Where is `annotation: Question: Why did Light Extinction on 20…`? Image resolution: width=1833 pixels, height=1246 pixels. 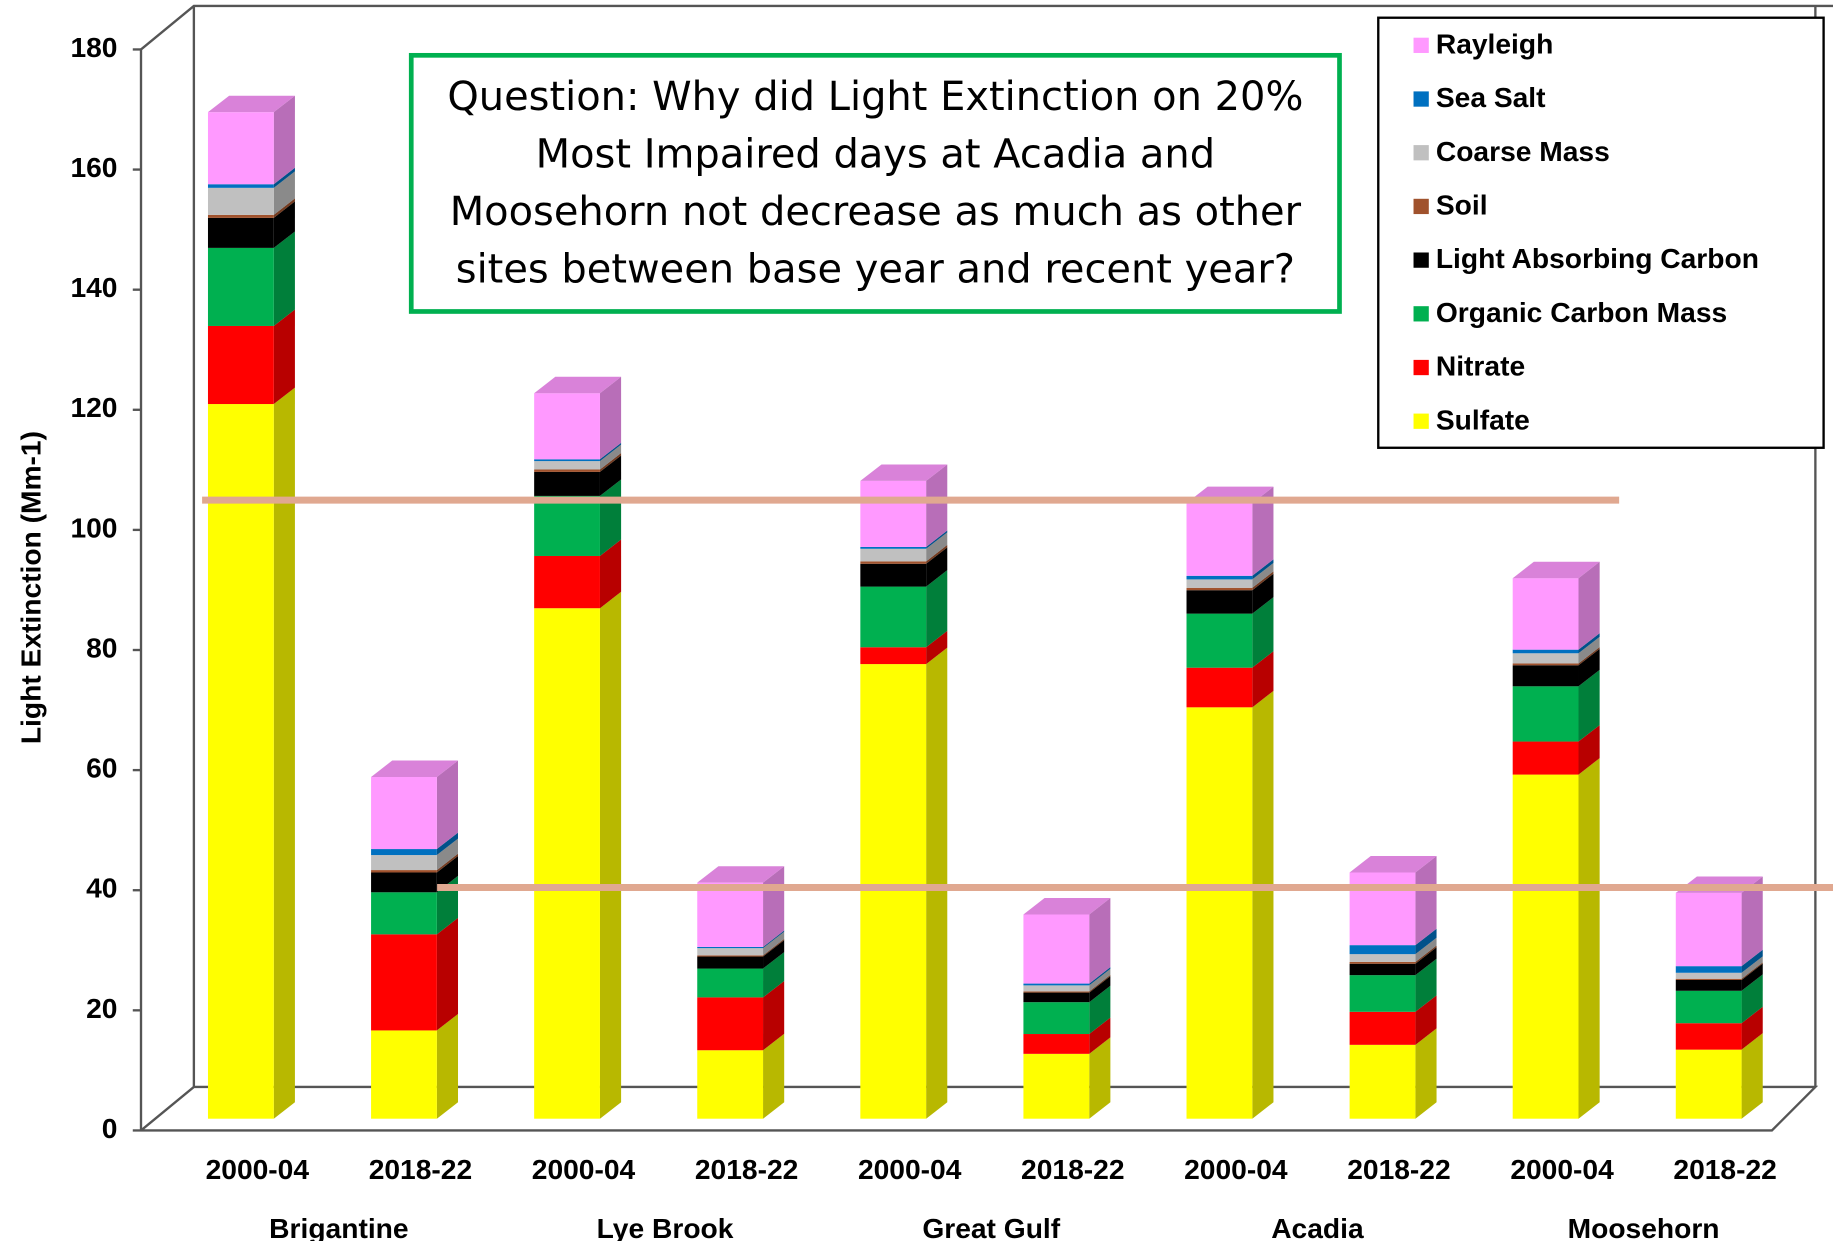 annotation: Question: Why did Light Extinction on 20… is located at coordinates (875, 183).